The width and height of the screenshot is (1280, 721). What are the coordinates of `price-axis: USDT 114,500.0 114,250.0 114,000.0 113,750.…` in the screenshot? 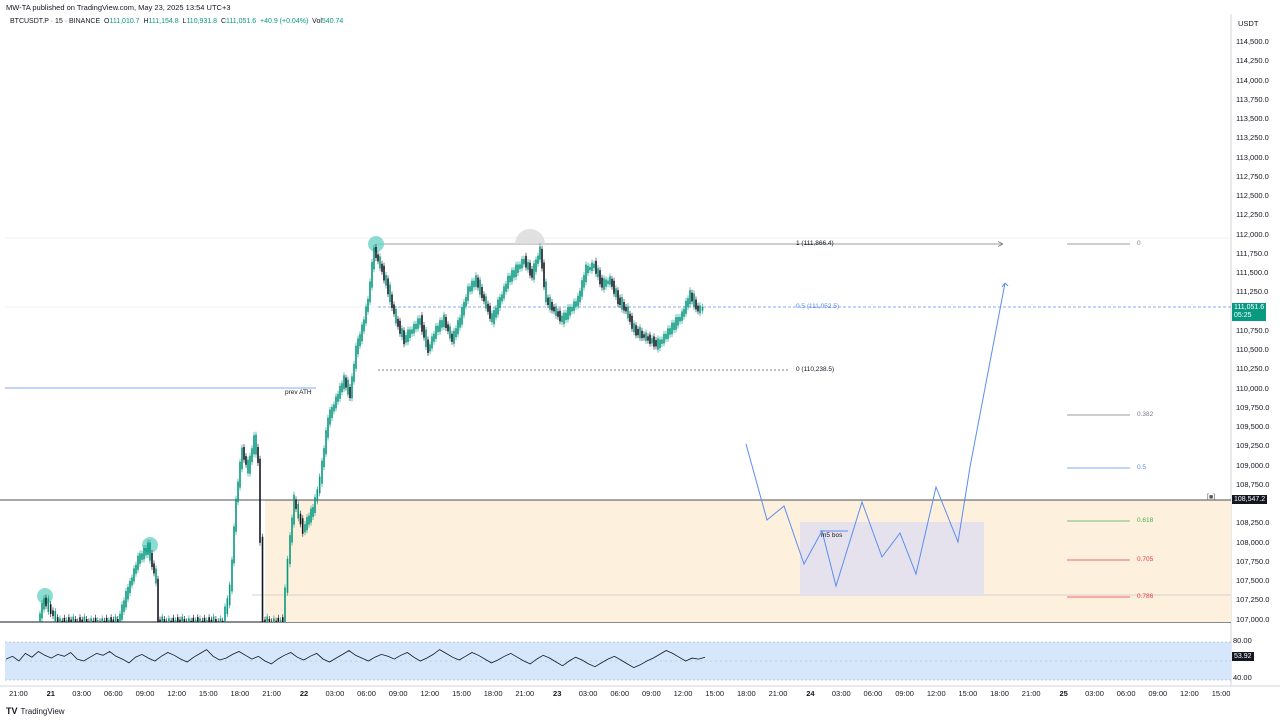 It's located at (1255, 350).